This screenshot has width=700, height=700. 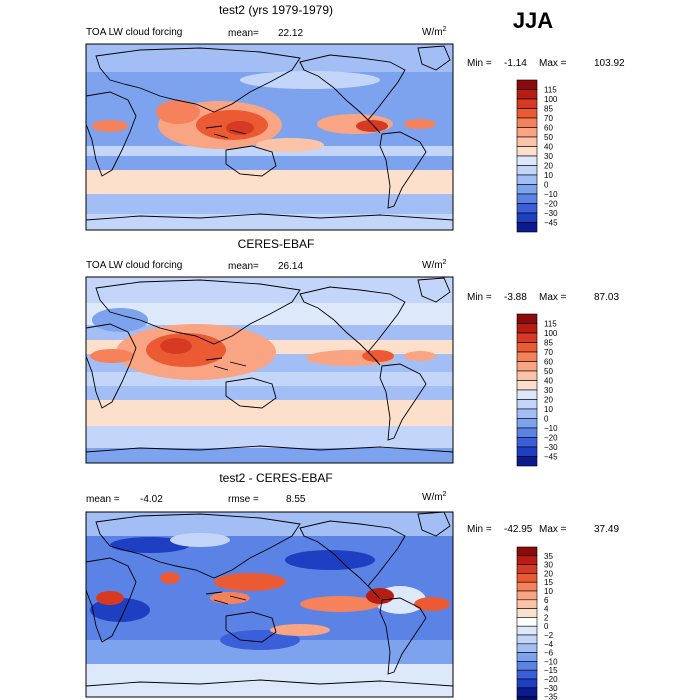 What do you see at coordinates (269, 413) in the screenshot?
I see `band-southern-light` at bounding box center [269, 413].